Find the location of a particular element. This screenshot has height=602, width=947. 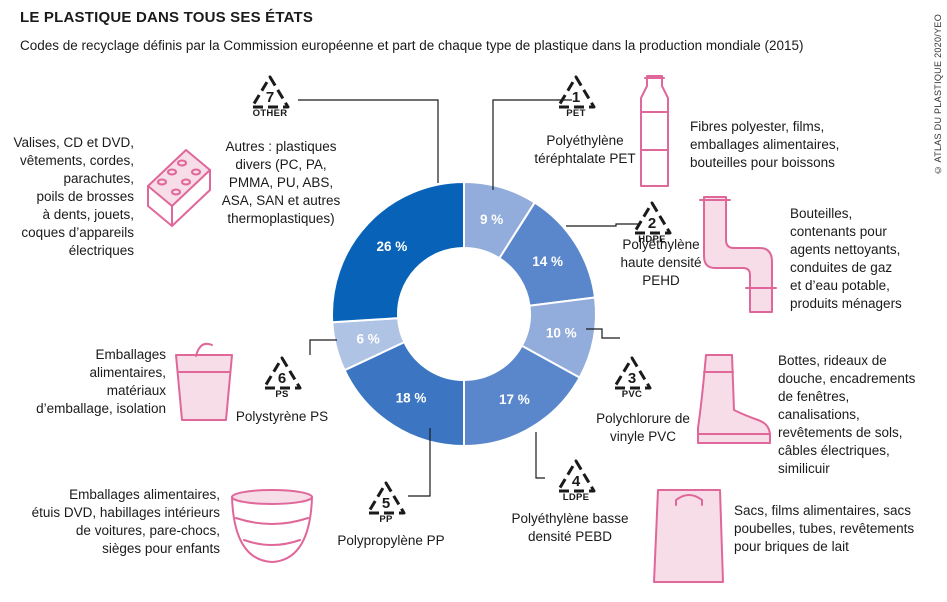

recycle-code-pp: 5 PP is located at coordinates (386, 502).